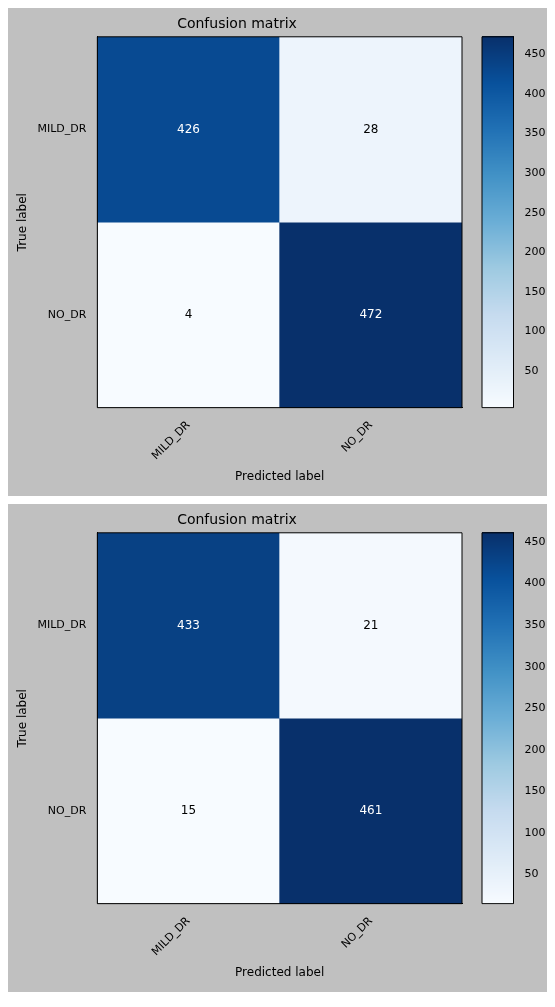  What do you see at coordinates (188, 810) in the screenshot?
I see `data-label: 15` at bounding box center [188, 810].